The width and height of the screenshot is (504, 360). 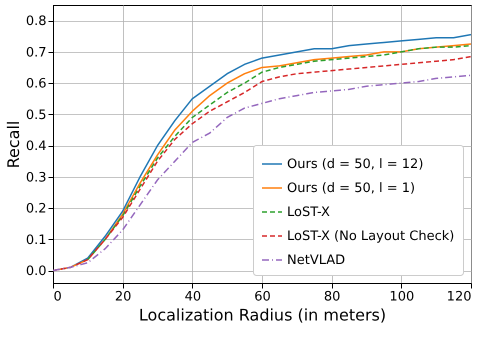 What do you see at coordinates (36, 52) in the screenshot?
I see `y-tick-label: 0.7` at bounding box center [36, 52].